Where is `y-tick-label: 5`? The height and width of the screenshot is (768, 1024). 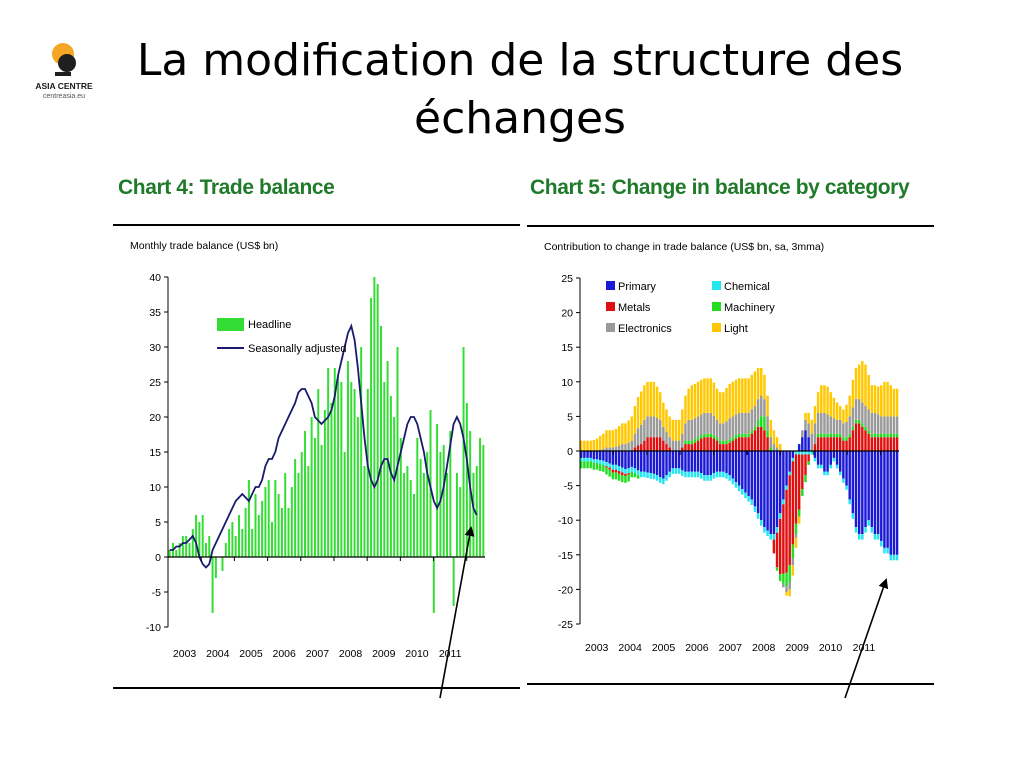 y-tick-label: 5 is located at coordinates (570, 417).